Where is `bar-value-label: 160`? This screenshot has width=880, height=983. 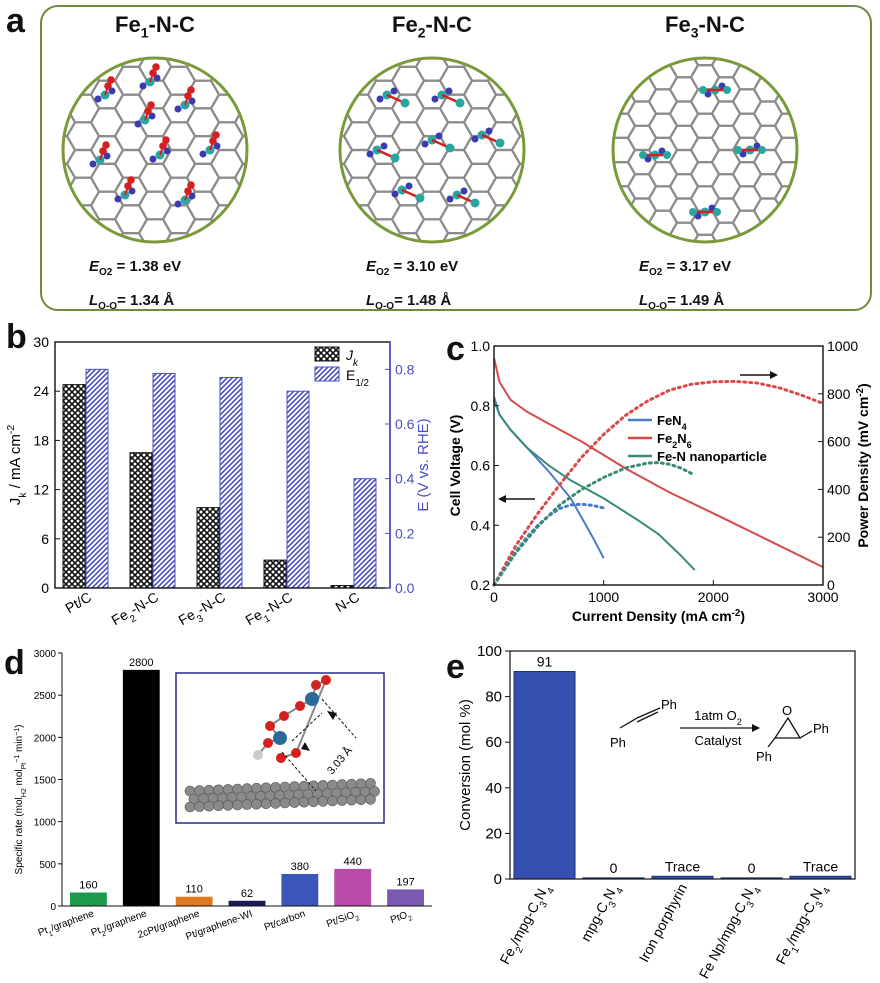 bar-value-label: 160 is located at coordinates (88, 886).